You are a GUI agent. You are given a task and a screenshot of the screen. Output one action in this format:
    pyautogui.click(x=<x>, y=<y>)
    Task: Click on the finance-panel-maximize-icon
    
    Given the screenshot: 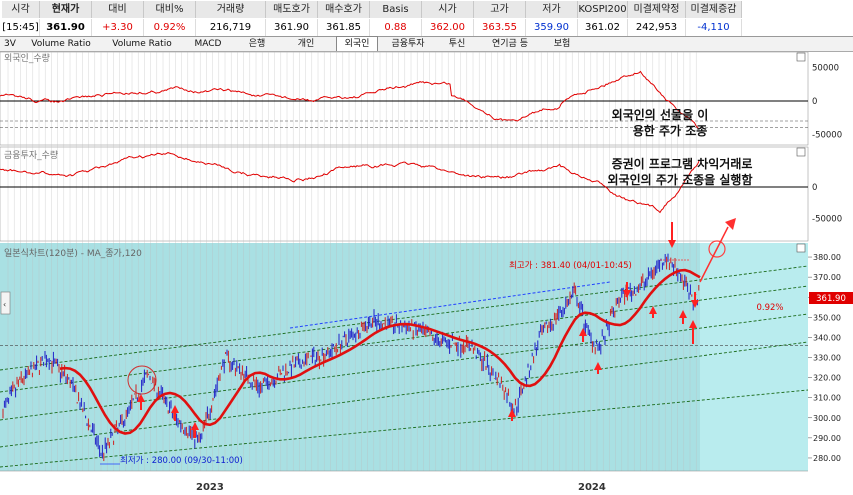 What is the action you would take?
    pyautogui.click(x=801, y=152)
    